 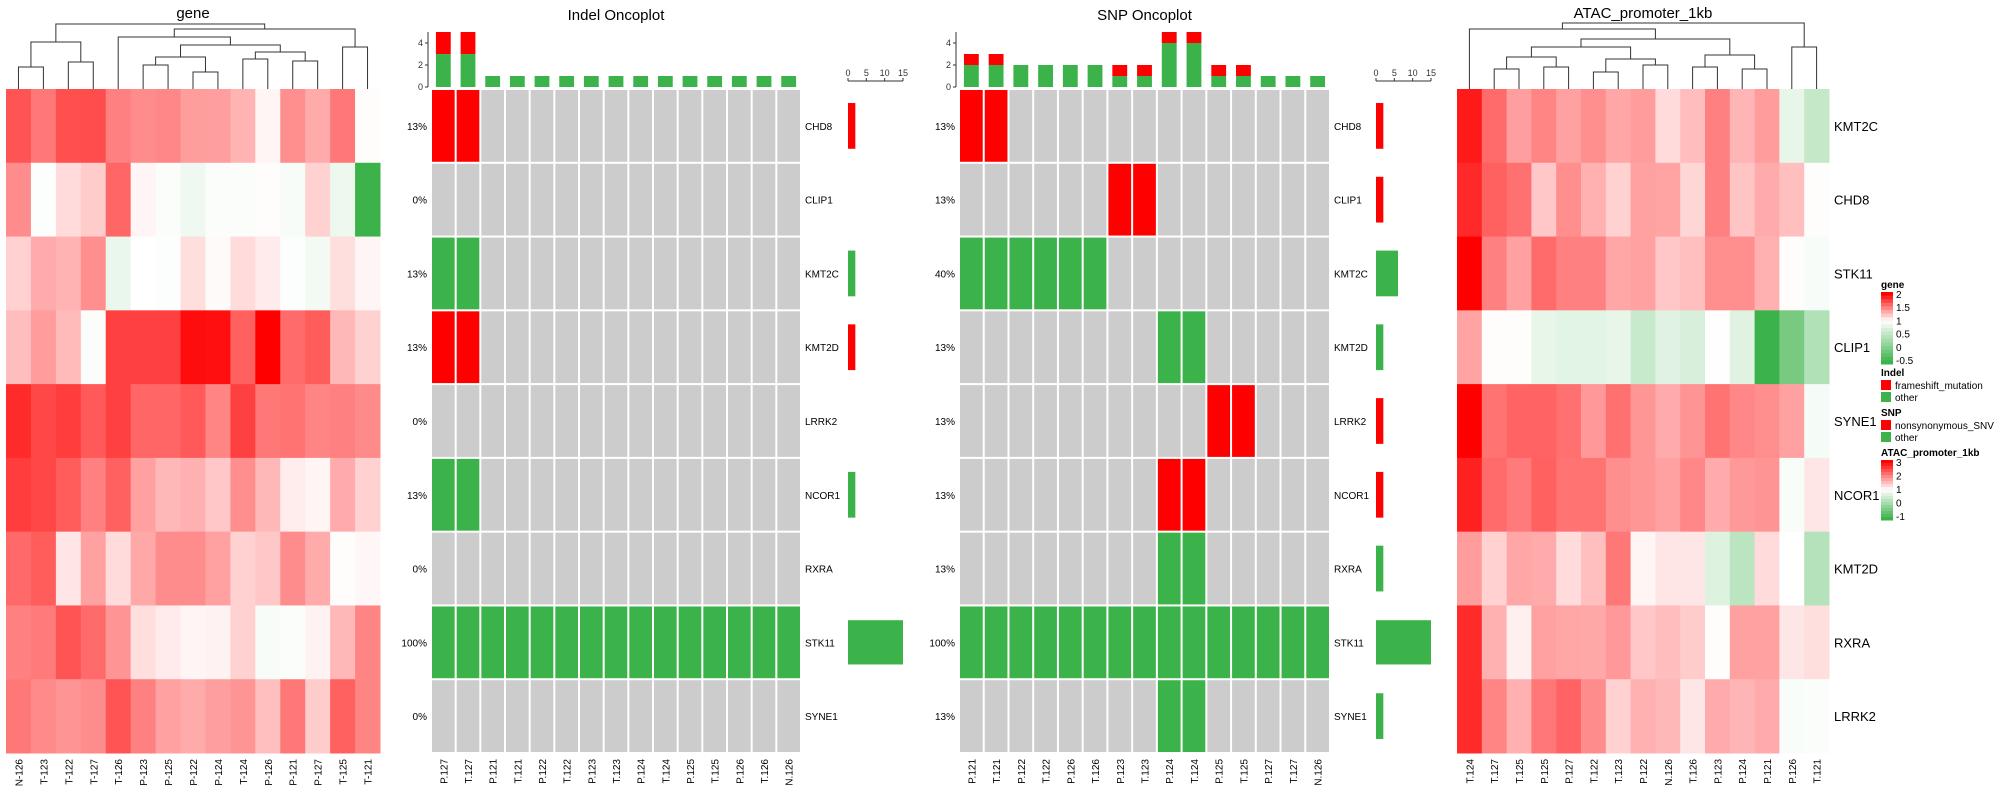 What do you see at coordinates (444, 771) in the screenshot?
I see `sample-label: P.127` at bounding box center [444, 771].